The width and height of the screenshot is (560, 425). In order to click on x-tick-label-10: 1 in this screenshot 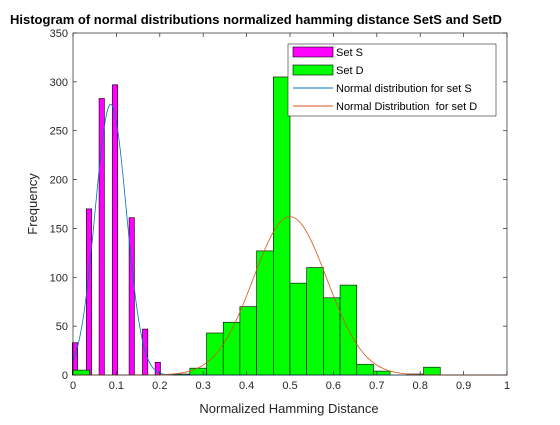, I will do `click(507, 386)`.